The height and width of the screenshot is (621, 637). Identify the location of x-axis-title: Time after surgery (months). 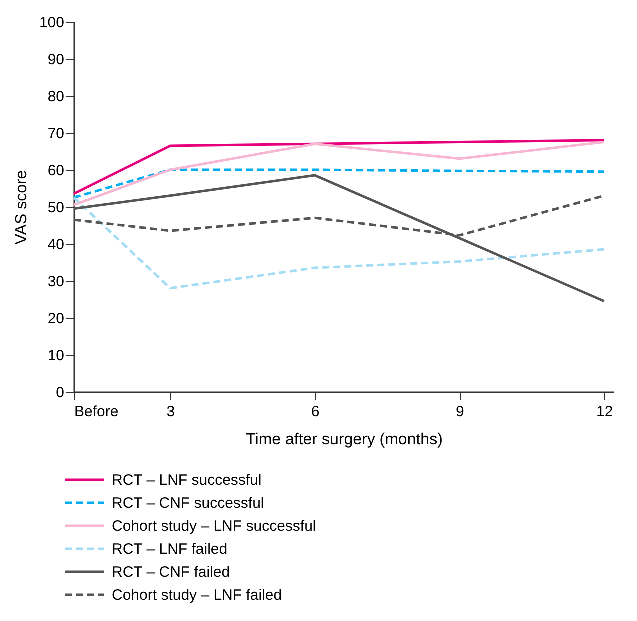
(344, 440).